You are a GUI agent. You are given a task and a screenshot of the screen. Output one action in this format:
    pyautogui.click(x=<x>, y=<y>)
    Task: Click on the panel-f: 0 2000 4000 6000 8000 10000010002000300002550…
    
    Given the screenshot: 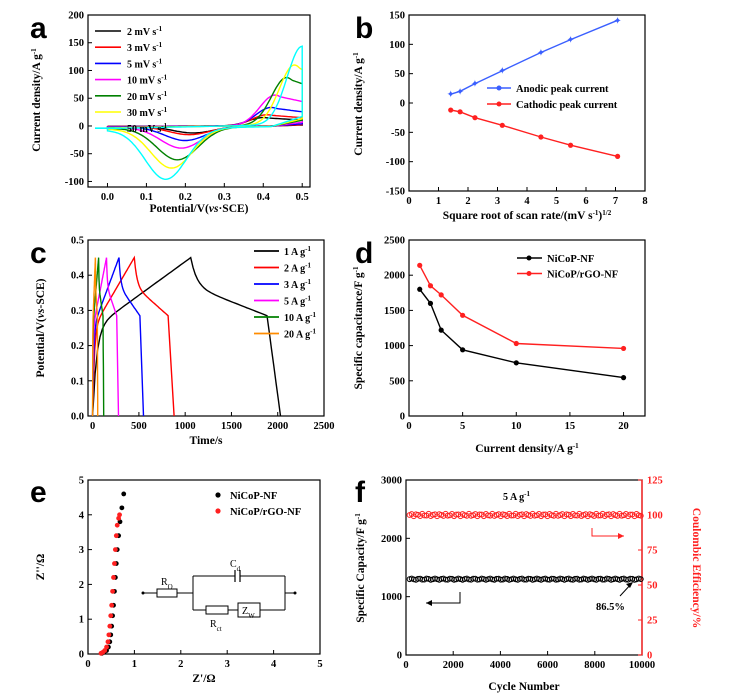 What is the action you would take?
    pyautogui.click(x=528, y=585)
    